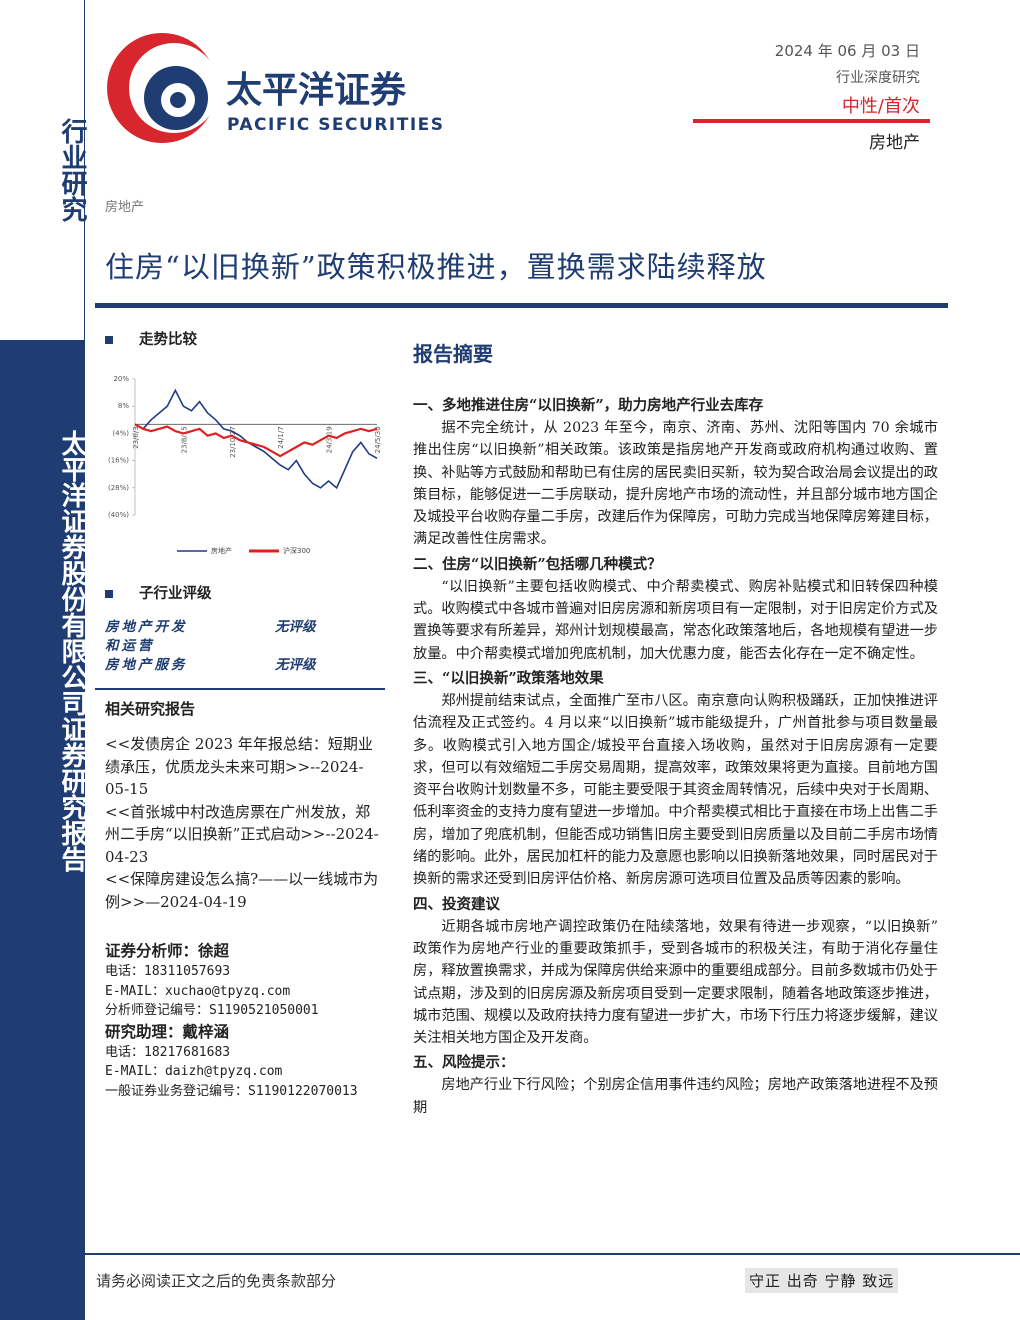 This screenshot has width=1020, height=1320. Describe the element at coordinates (245, 338) in the screenshot. I see `trend-heading: 走势比较` at that location.